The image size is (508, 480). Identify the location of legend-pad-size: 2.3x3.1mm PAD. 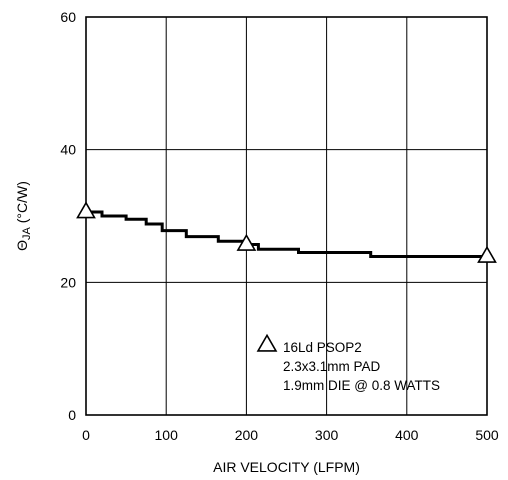
(332, 366).